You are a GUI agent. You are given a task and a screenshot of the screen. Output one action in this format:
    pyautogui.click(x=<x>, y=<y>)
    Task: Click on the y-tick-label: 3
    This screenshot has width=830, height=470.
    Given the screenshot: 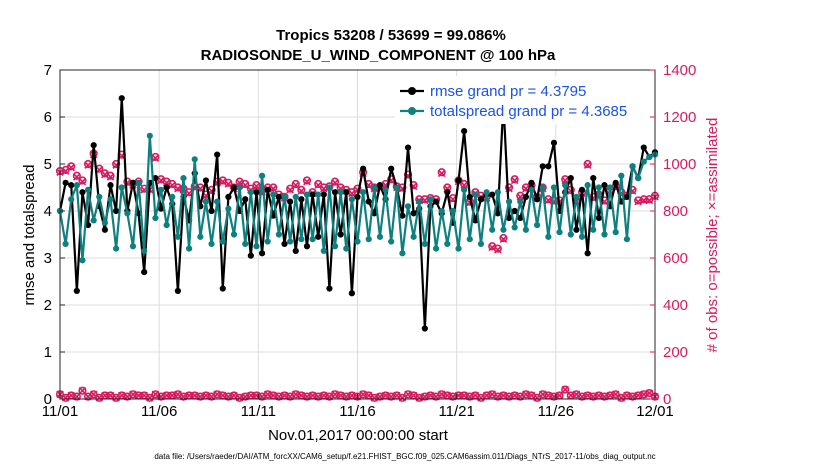 What is the action you would take?
    pyautogui.click(x=48, y=258)
    